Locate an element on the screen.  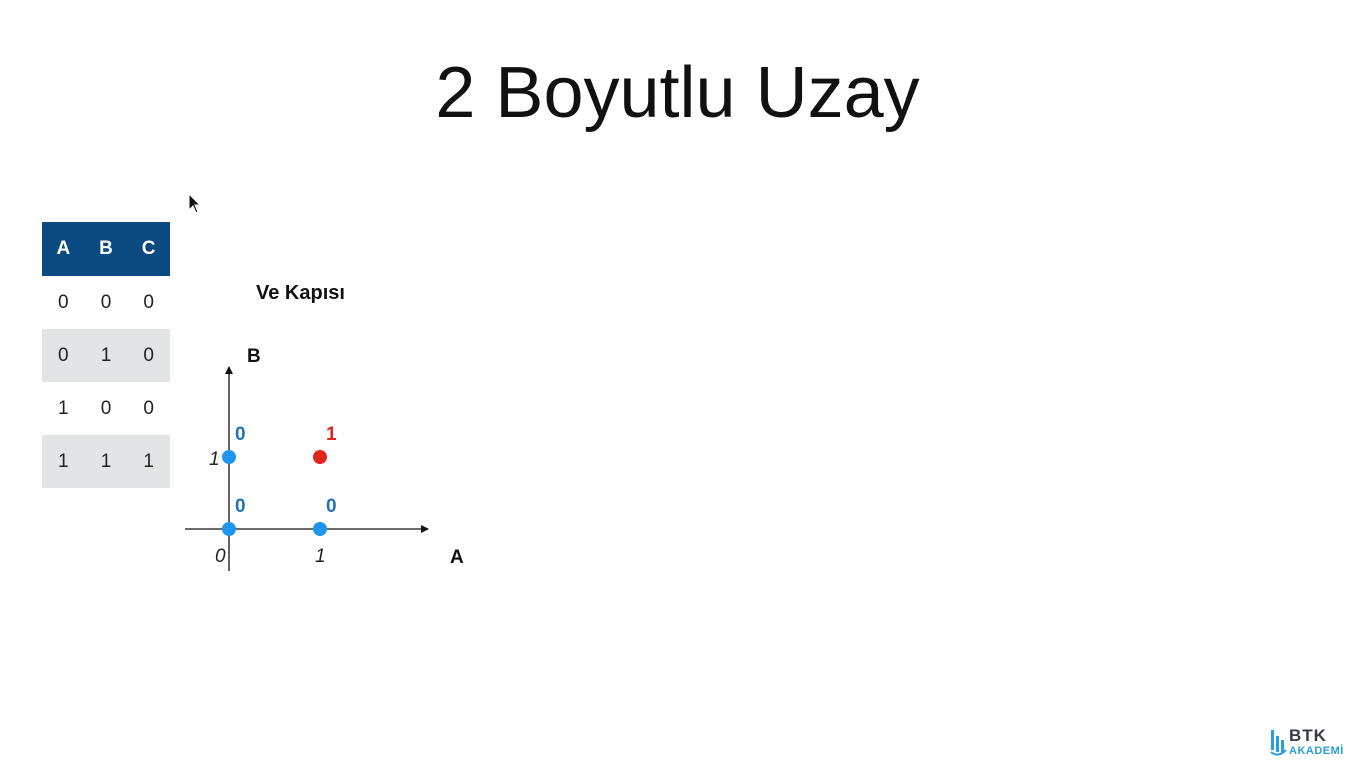
data-point-label: 1 is located at coordinates (331, 434).